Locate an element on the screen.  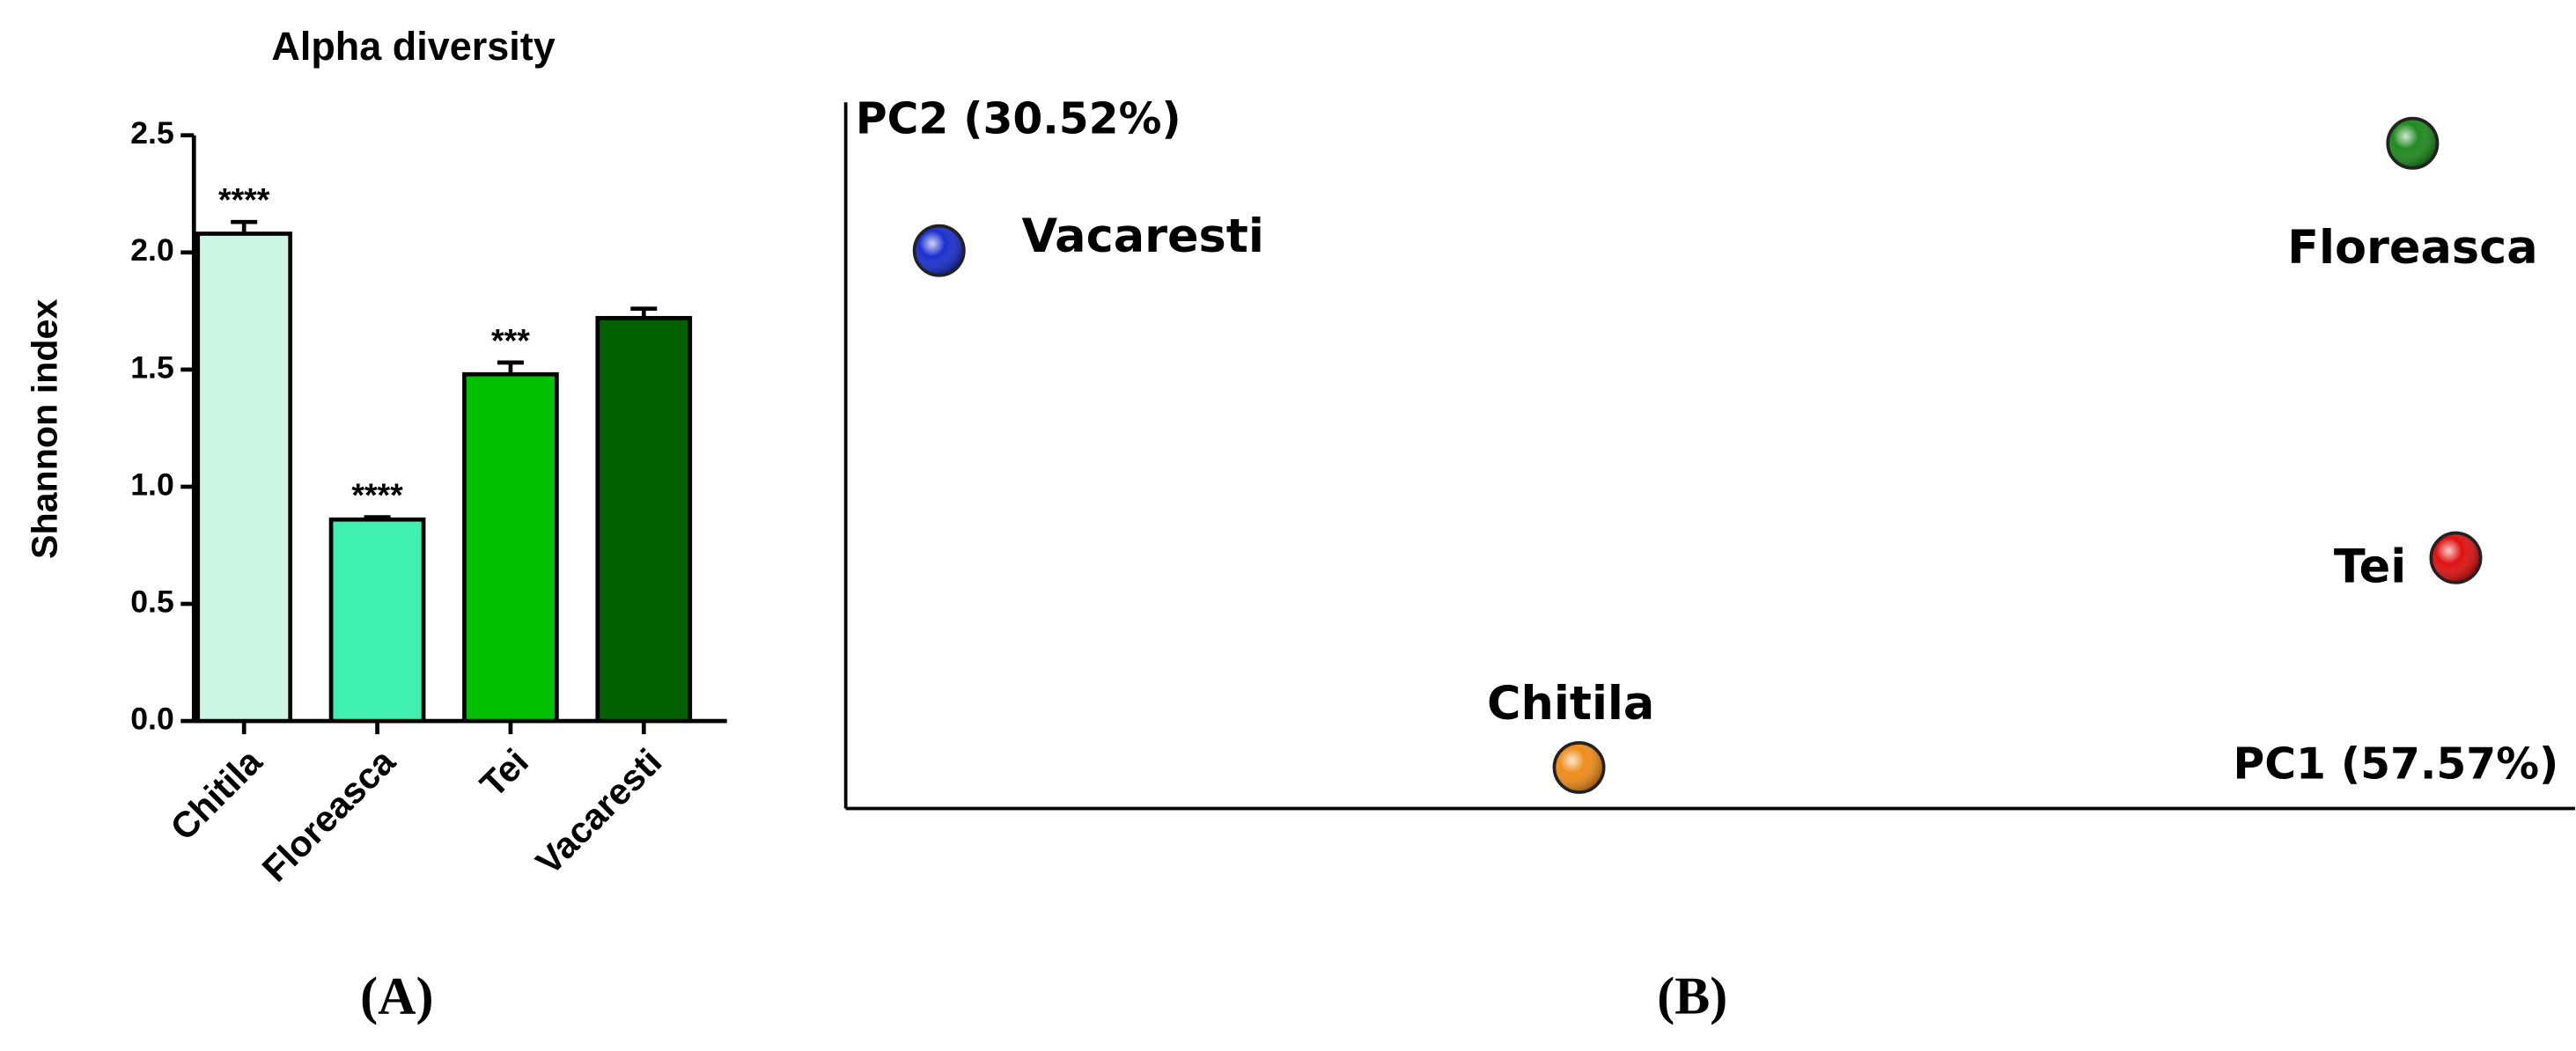
panel-label: (B) is located at coordinates (1692, 996).